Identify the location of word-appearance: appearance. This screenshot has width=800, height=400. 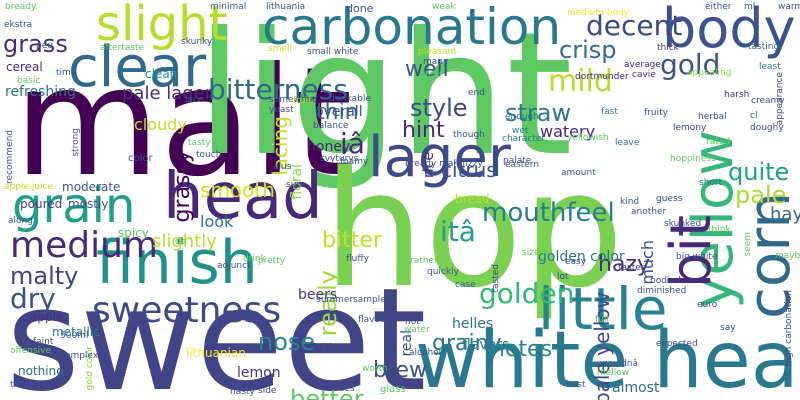
(780, 99).